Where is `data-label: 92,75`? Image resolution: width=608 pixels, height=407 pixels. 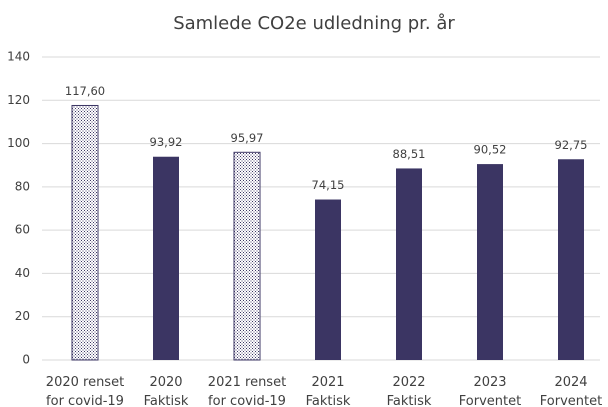
data-label: 92,75 is located at coordinates (571, 145).